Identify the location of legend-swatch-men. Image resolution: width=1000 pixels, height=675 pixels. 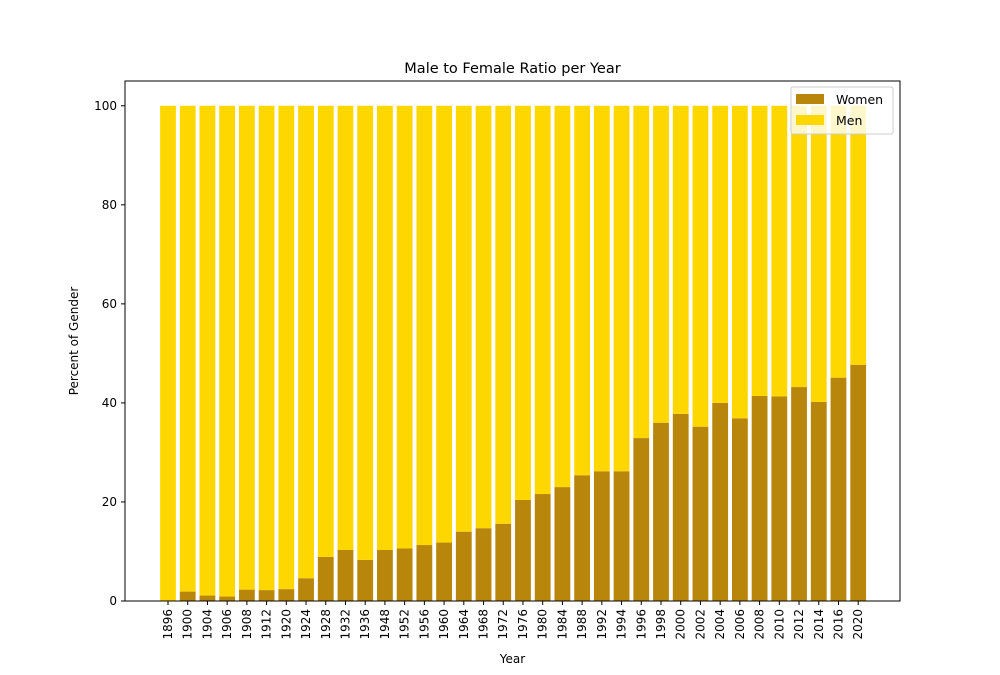
(810, 120).